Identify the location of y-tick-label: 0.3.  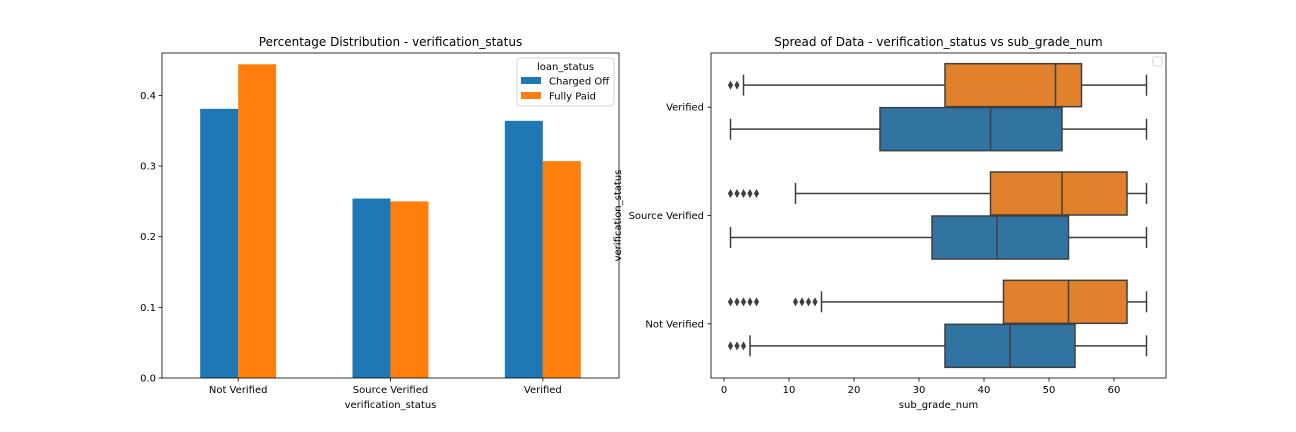
(148, 167).